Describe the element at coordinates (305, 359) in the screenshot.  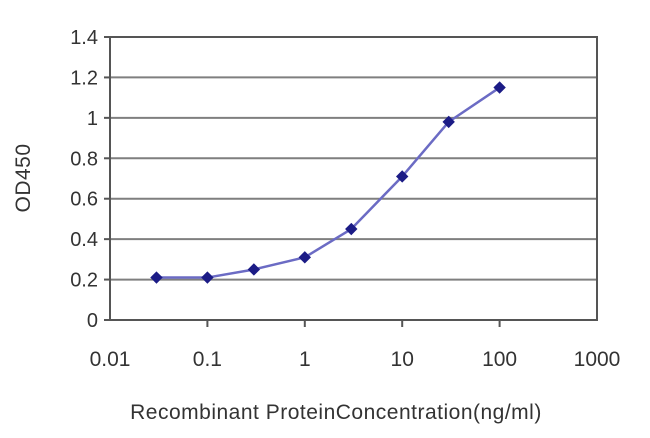
I see `x-tick-label: 1` at that location.